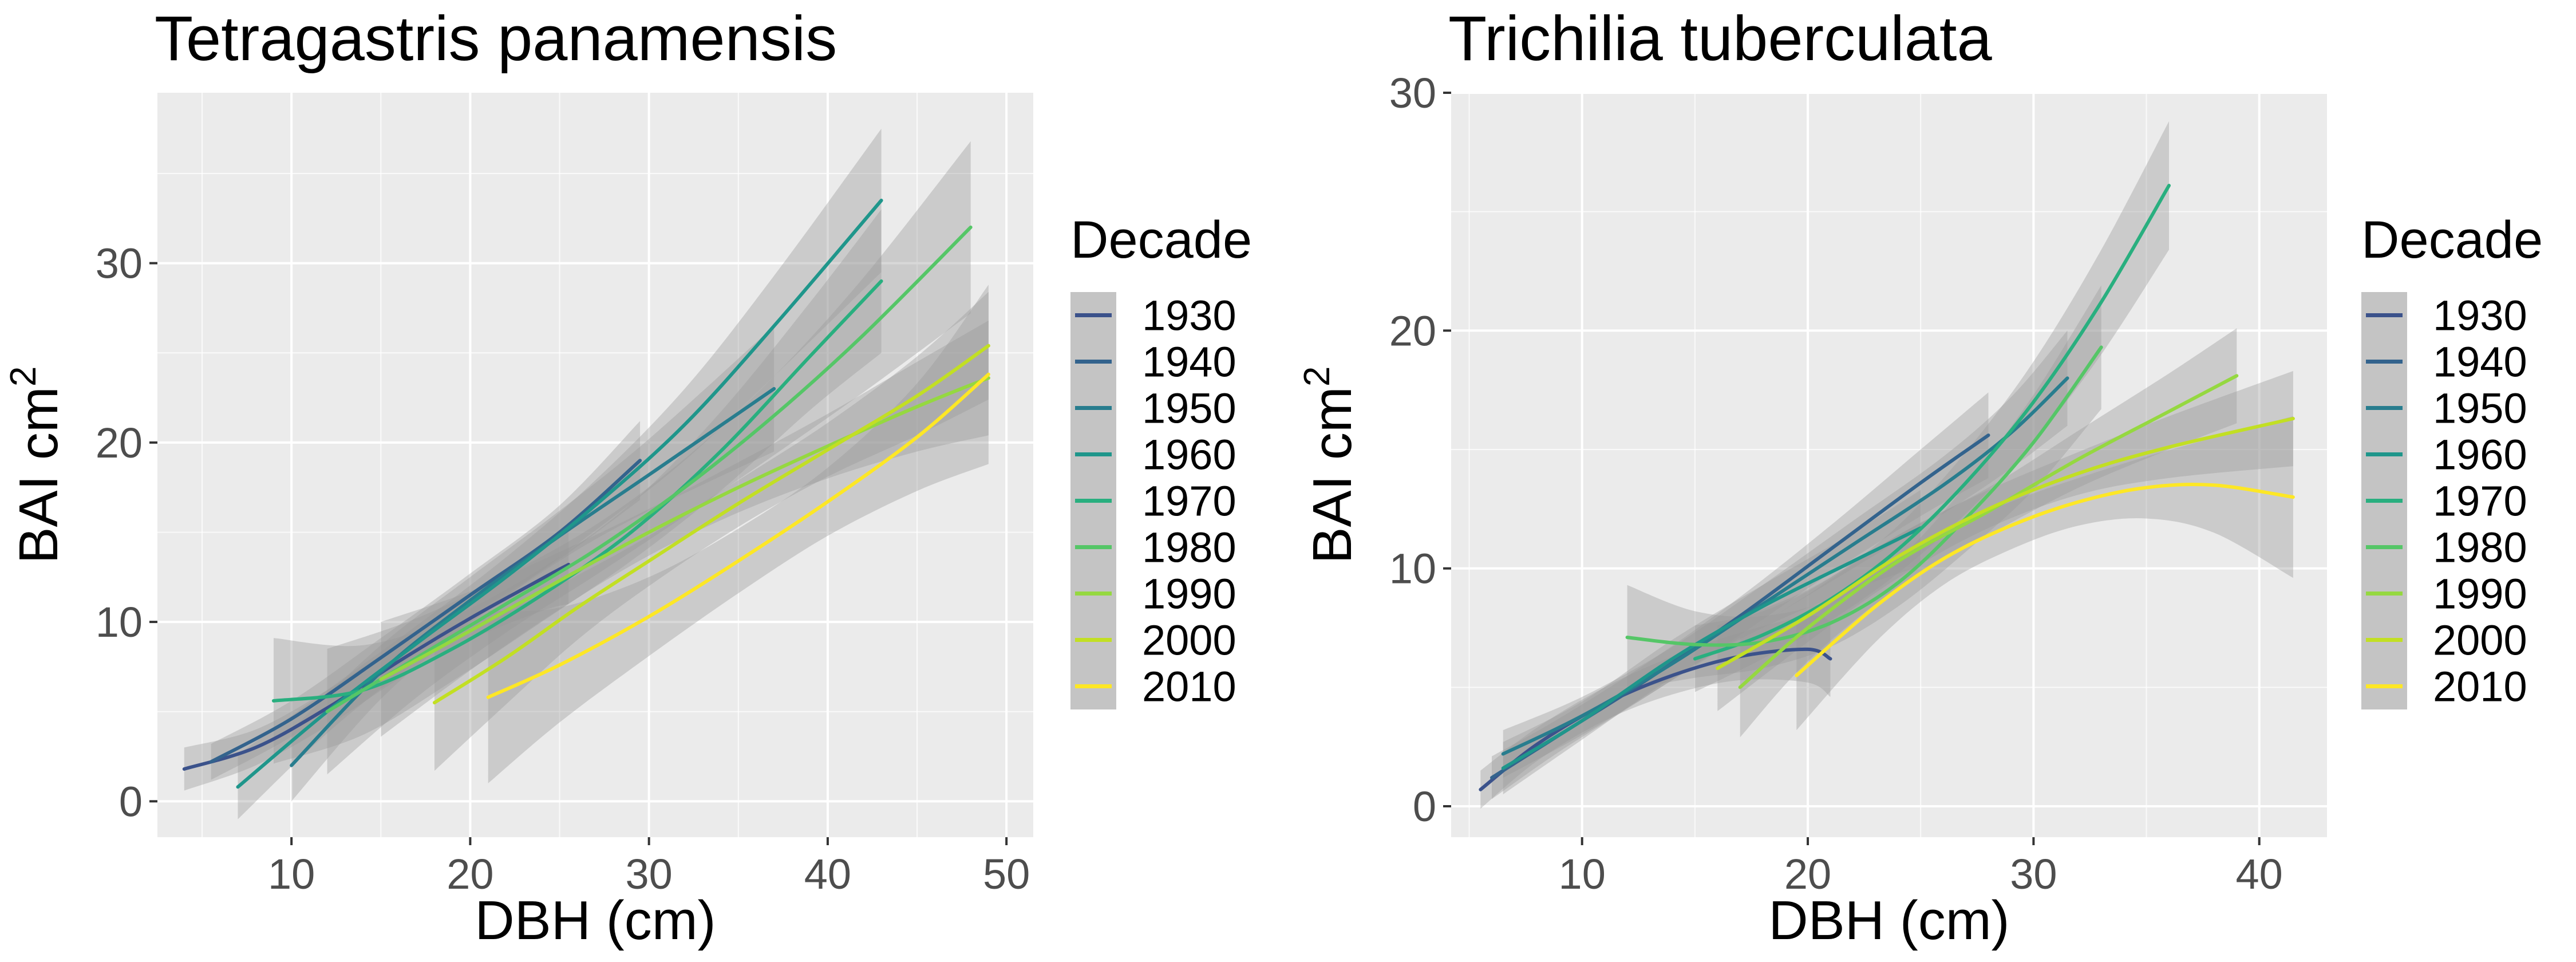 This screenshot has width=2576, height=962. I want to click on series-line-1940, so click(425, 611).